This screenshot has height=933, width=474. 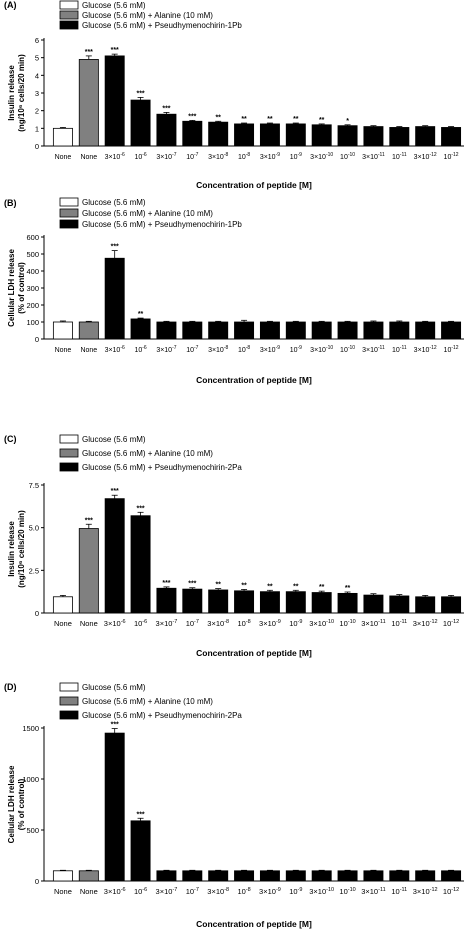 What do you see at coordinates (10, 687) in the screenshot?
I see `panel-label: (D)` at bounding box center [10, 687].